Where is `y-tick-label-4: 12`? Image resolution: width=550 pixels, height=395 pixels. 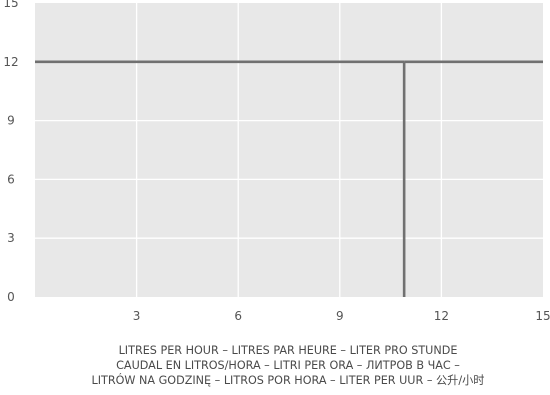 y-tick-label-4: 12 is located at coordinates (10, 62).